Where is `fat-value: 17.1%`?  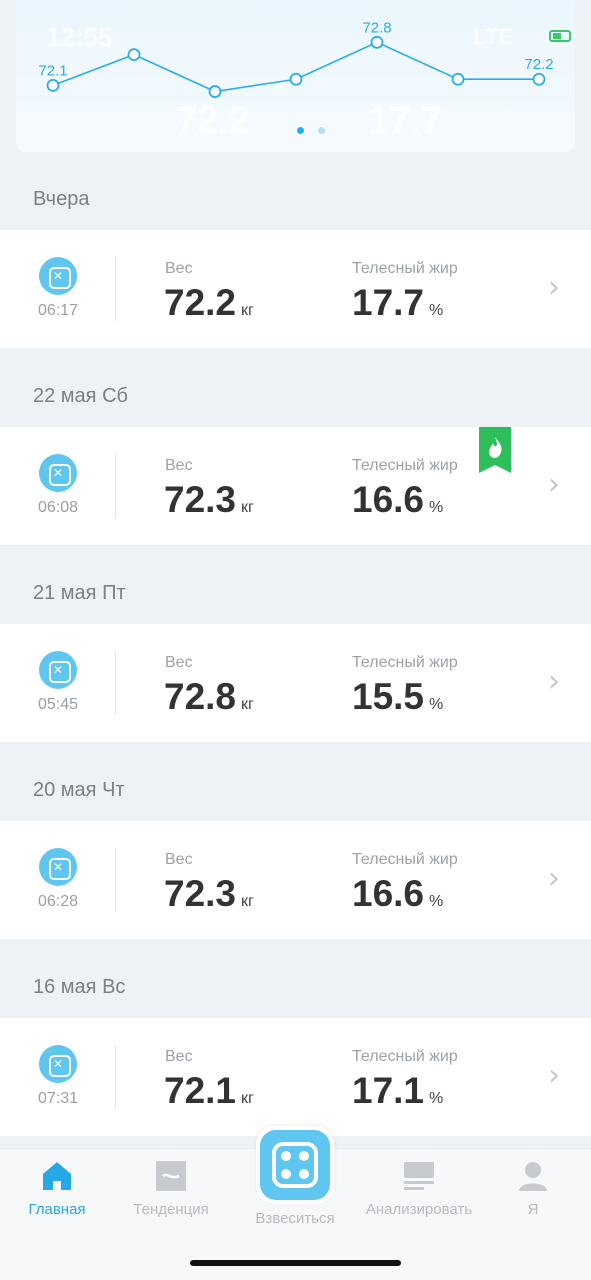
fat-value: 17.1% is located at coordinates (397, 1091).